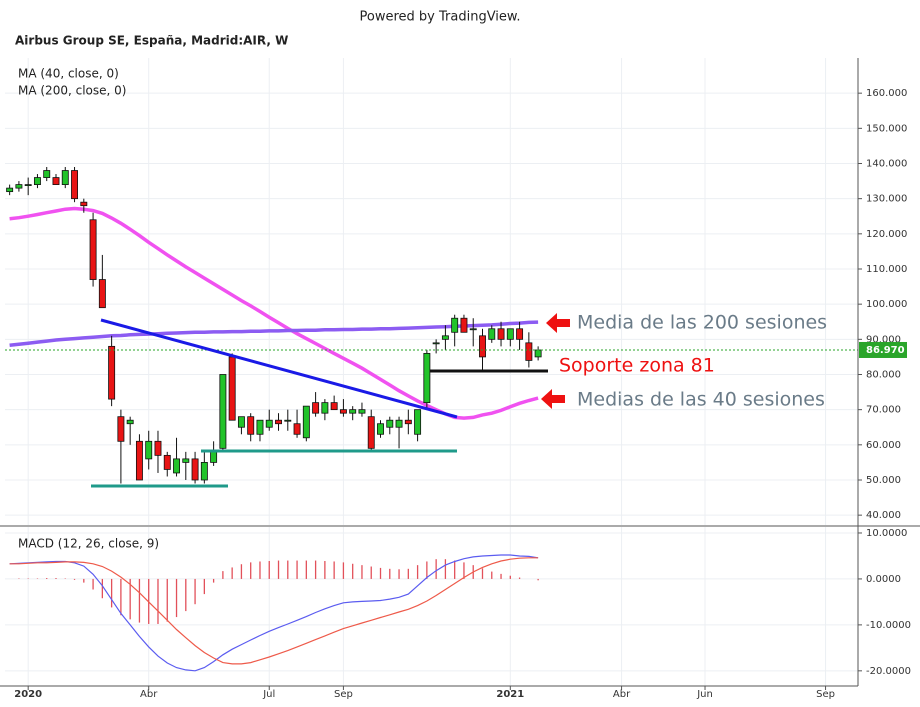  Describe the element at coordinates (88, 544) in the screenshot. I see `macd-title: MACD (12, 26, close, 9)` at that location.